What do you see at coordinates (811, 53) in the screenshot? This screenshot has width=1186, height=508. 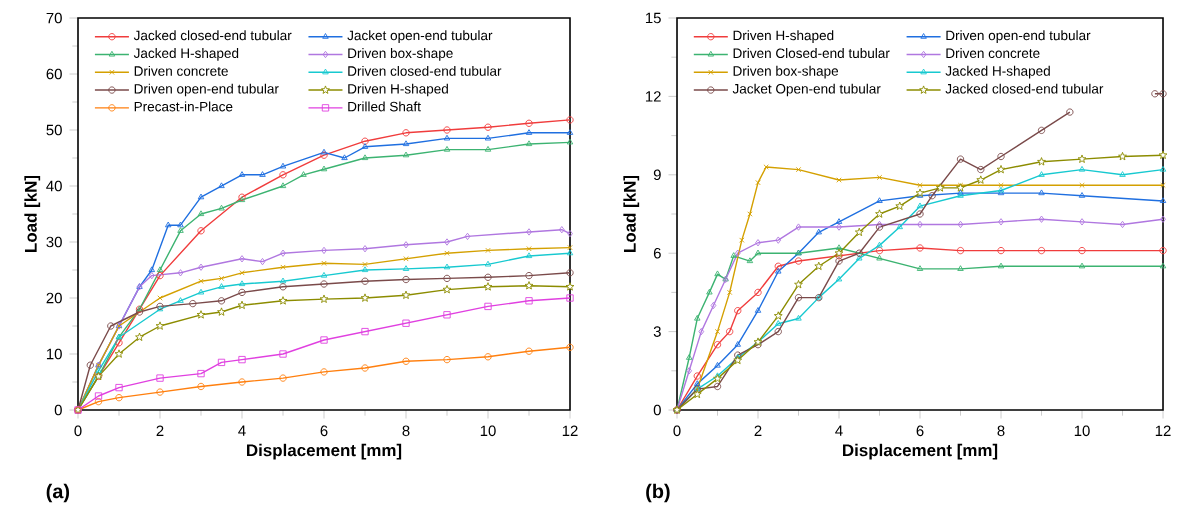 I see `legend-label: Driven Closed-end tubular` at bounding box center [811, 53].